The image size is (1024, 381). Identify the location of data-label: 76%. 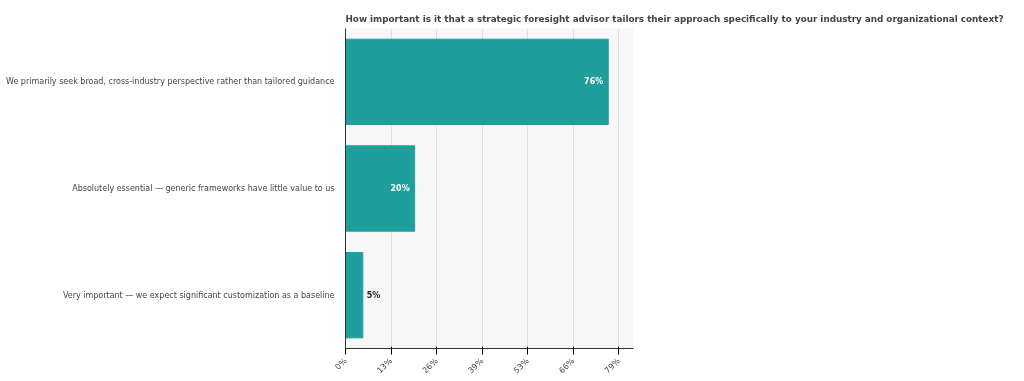
(594, 82).